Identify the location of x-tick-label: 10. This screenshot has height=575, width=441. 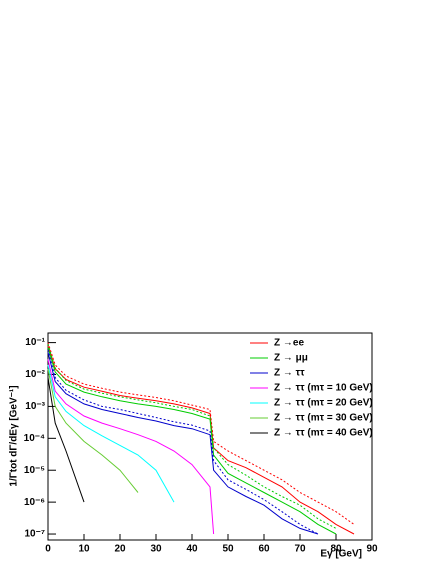
(84, 549).